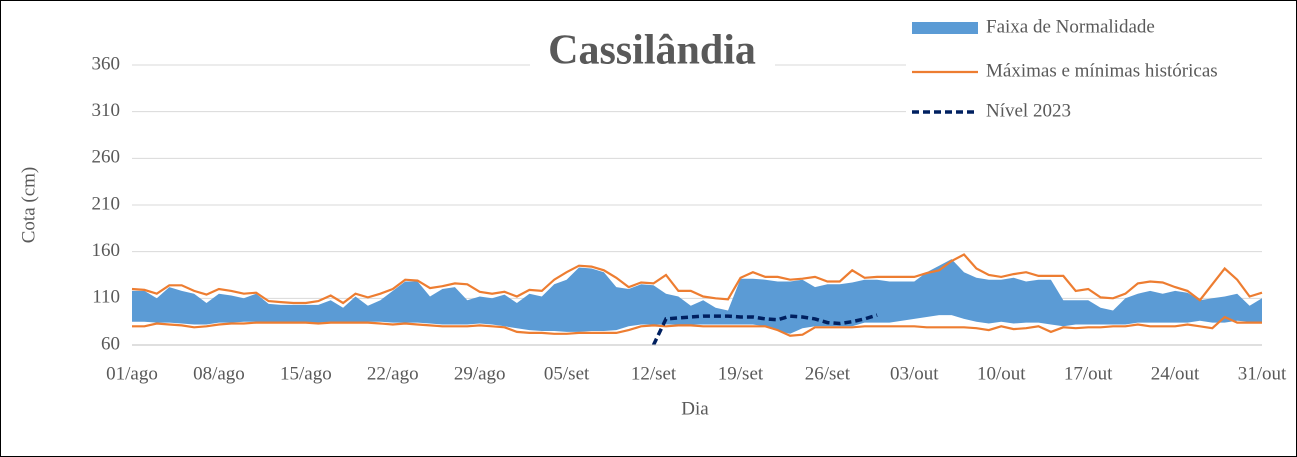  What do you see at coordinates (393, 373) in the screenshot?
I see `x-tick-label: 22/ago` at bounding box center [393, 373].